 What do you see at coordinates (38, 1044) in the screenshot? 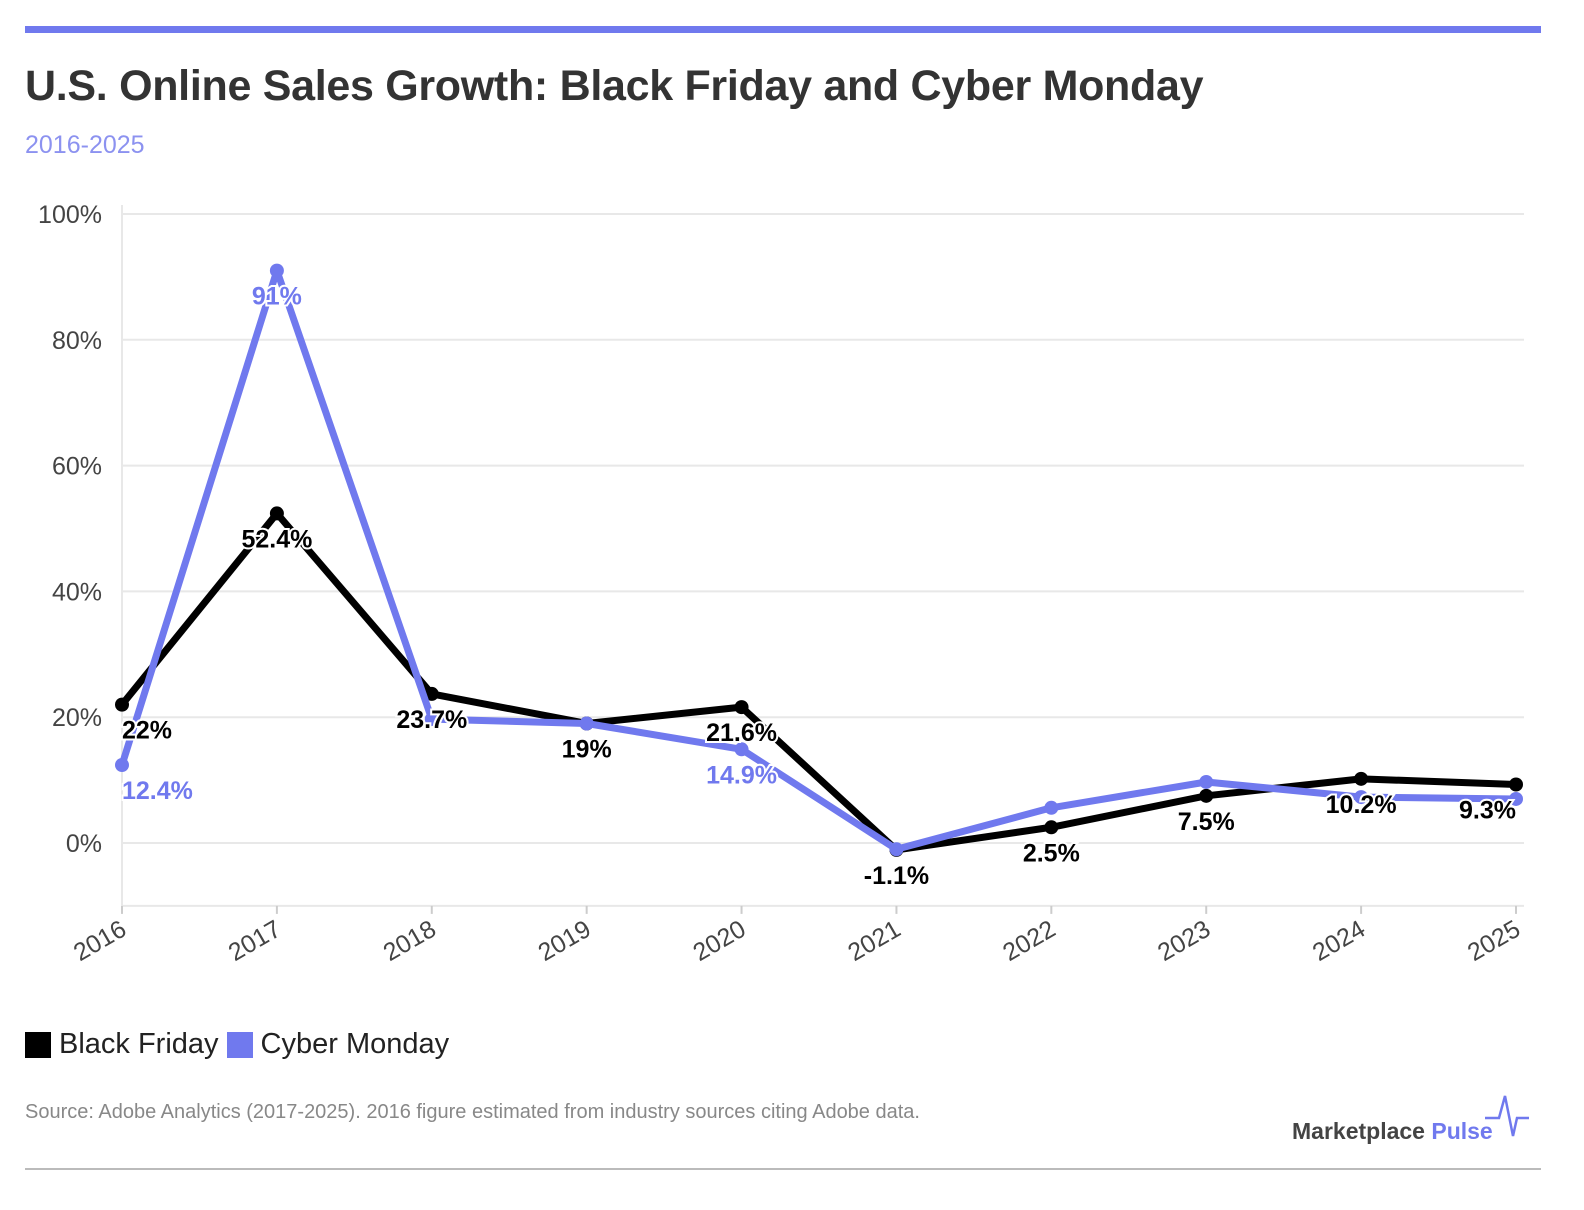
I see `legend-swatch-black` at bounding box center [38, 1044].